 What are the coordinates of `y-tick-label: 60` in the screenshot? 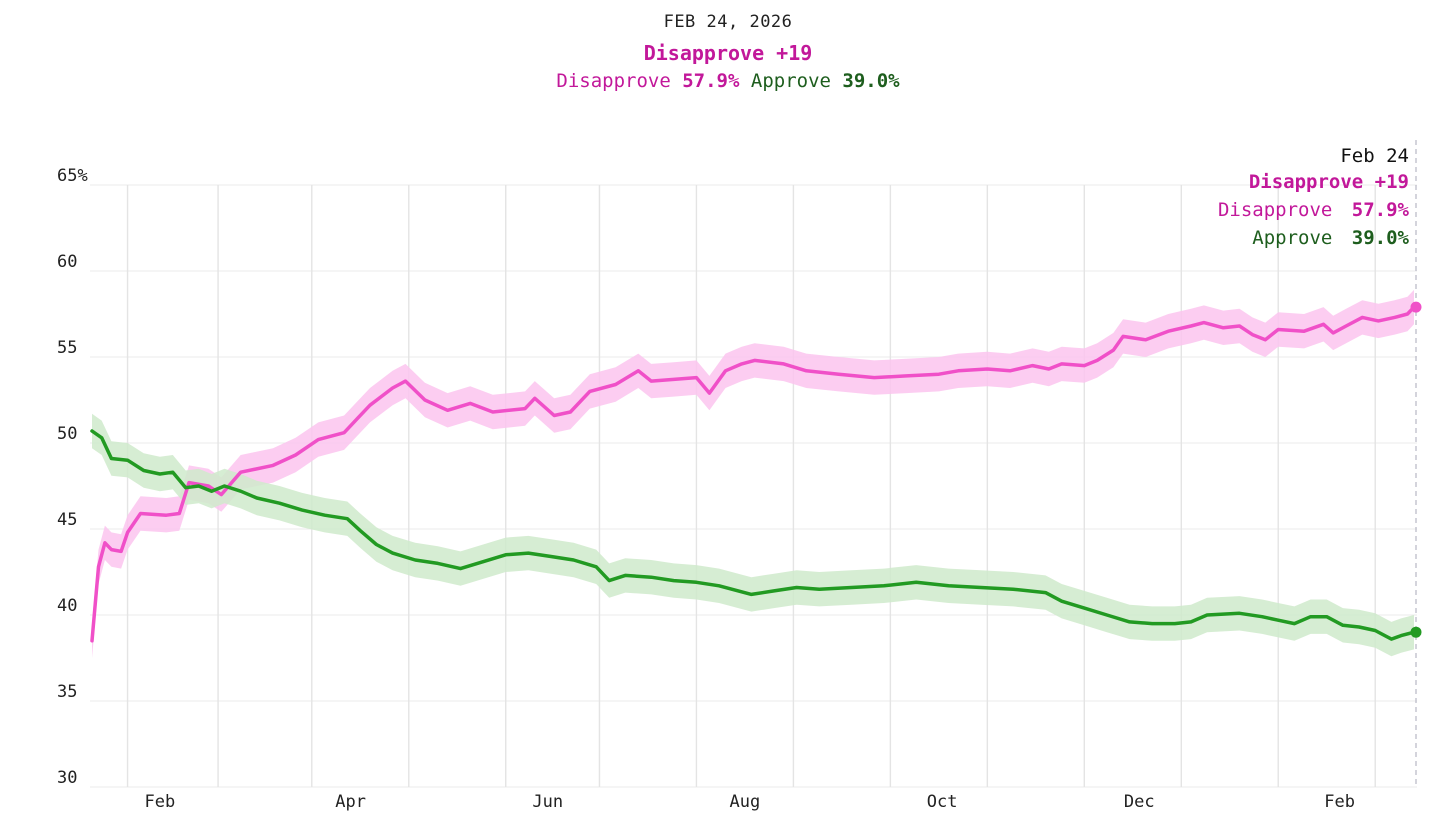 It's located at (67, 262).